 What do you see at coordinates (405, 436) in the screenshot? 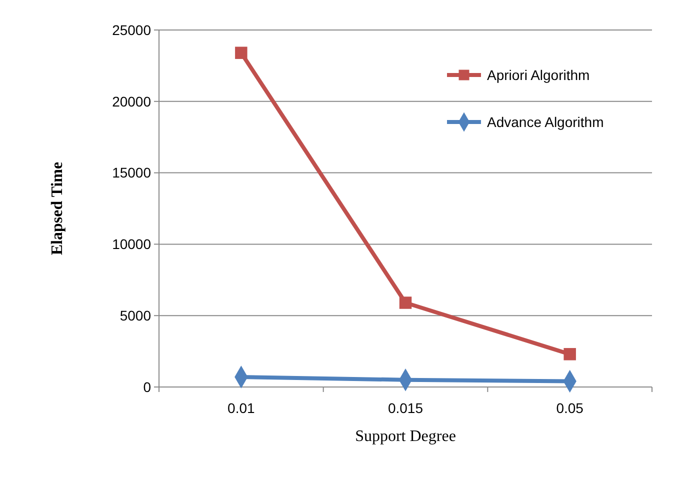
I see `x-axis-title: Support Degree` at bounding box center [405, 436].